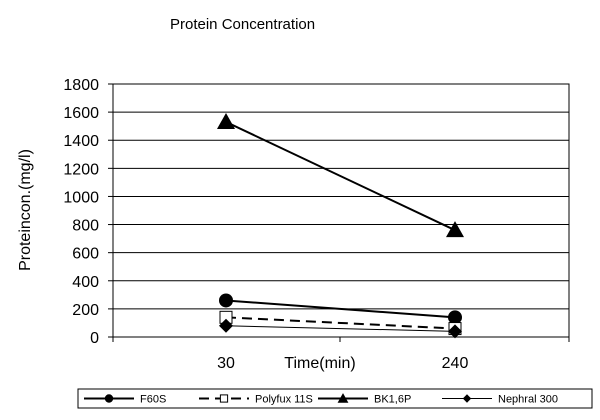  I want to click on y-tick-label: 800, so click(85, 226).